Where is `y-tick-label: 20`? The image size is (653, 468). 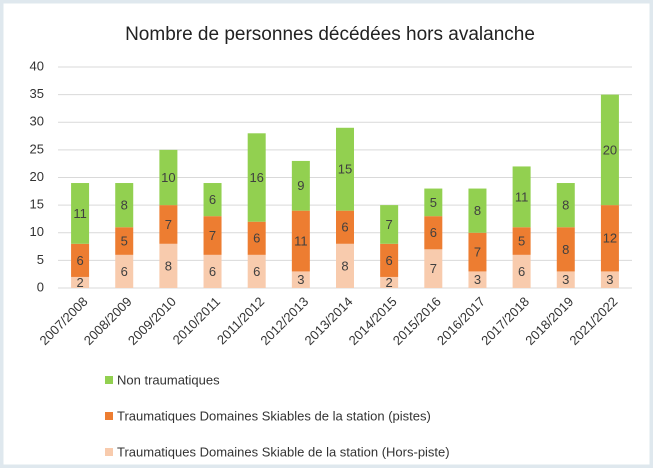 y-tick-label: 20 is located at coordinates (37, 176).